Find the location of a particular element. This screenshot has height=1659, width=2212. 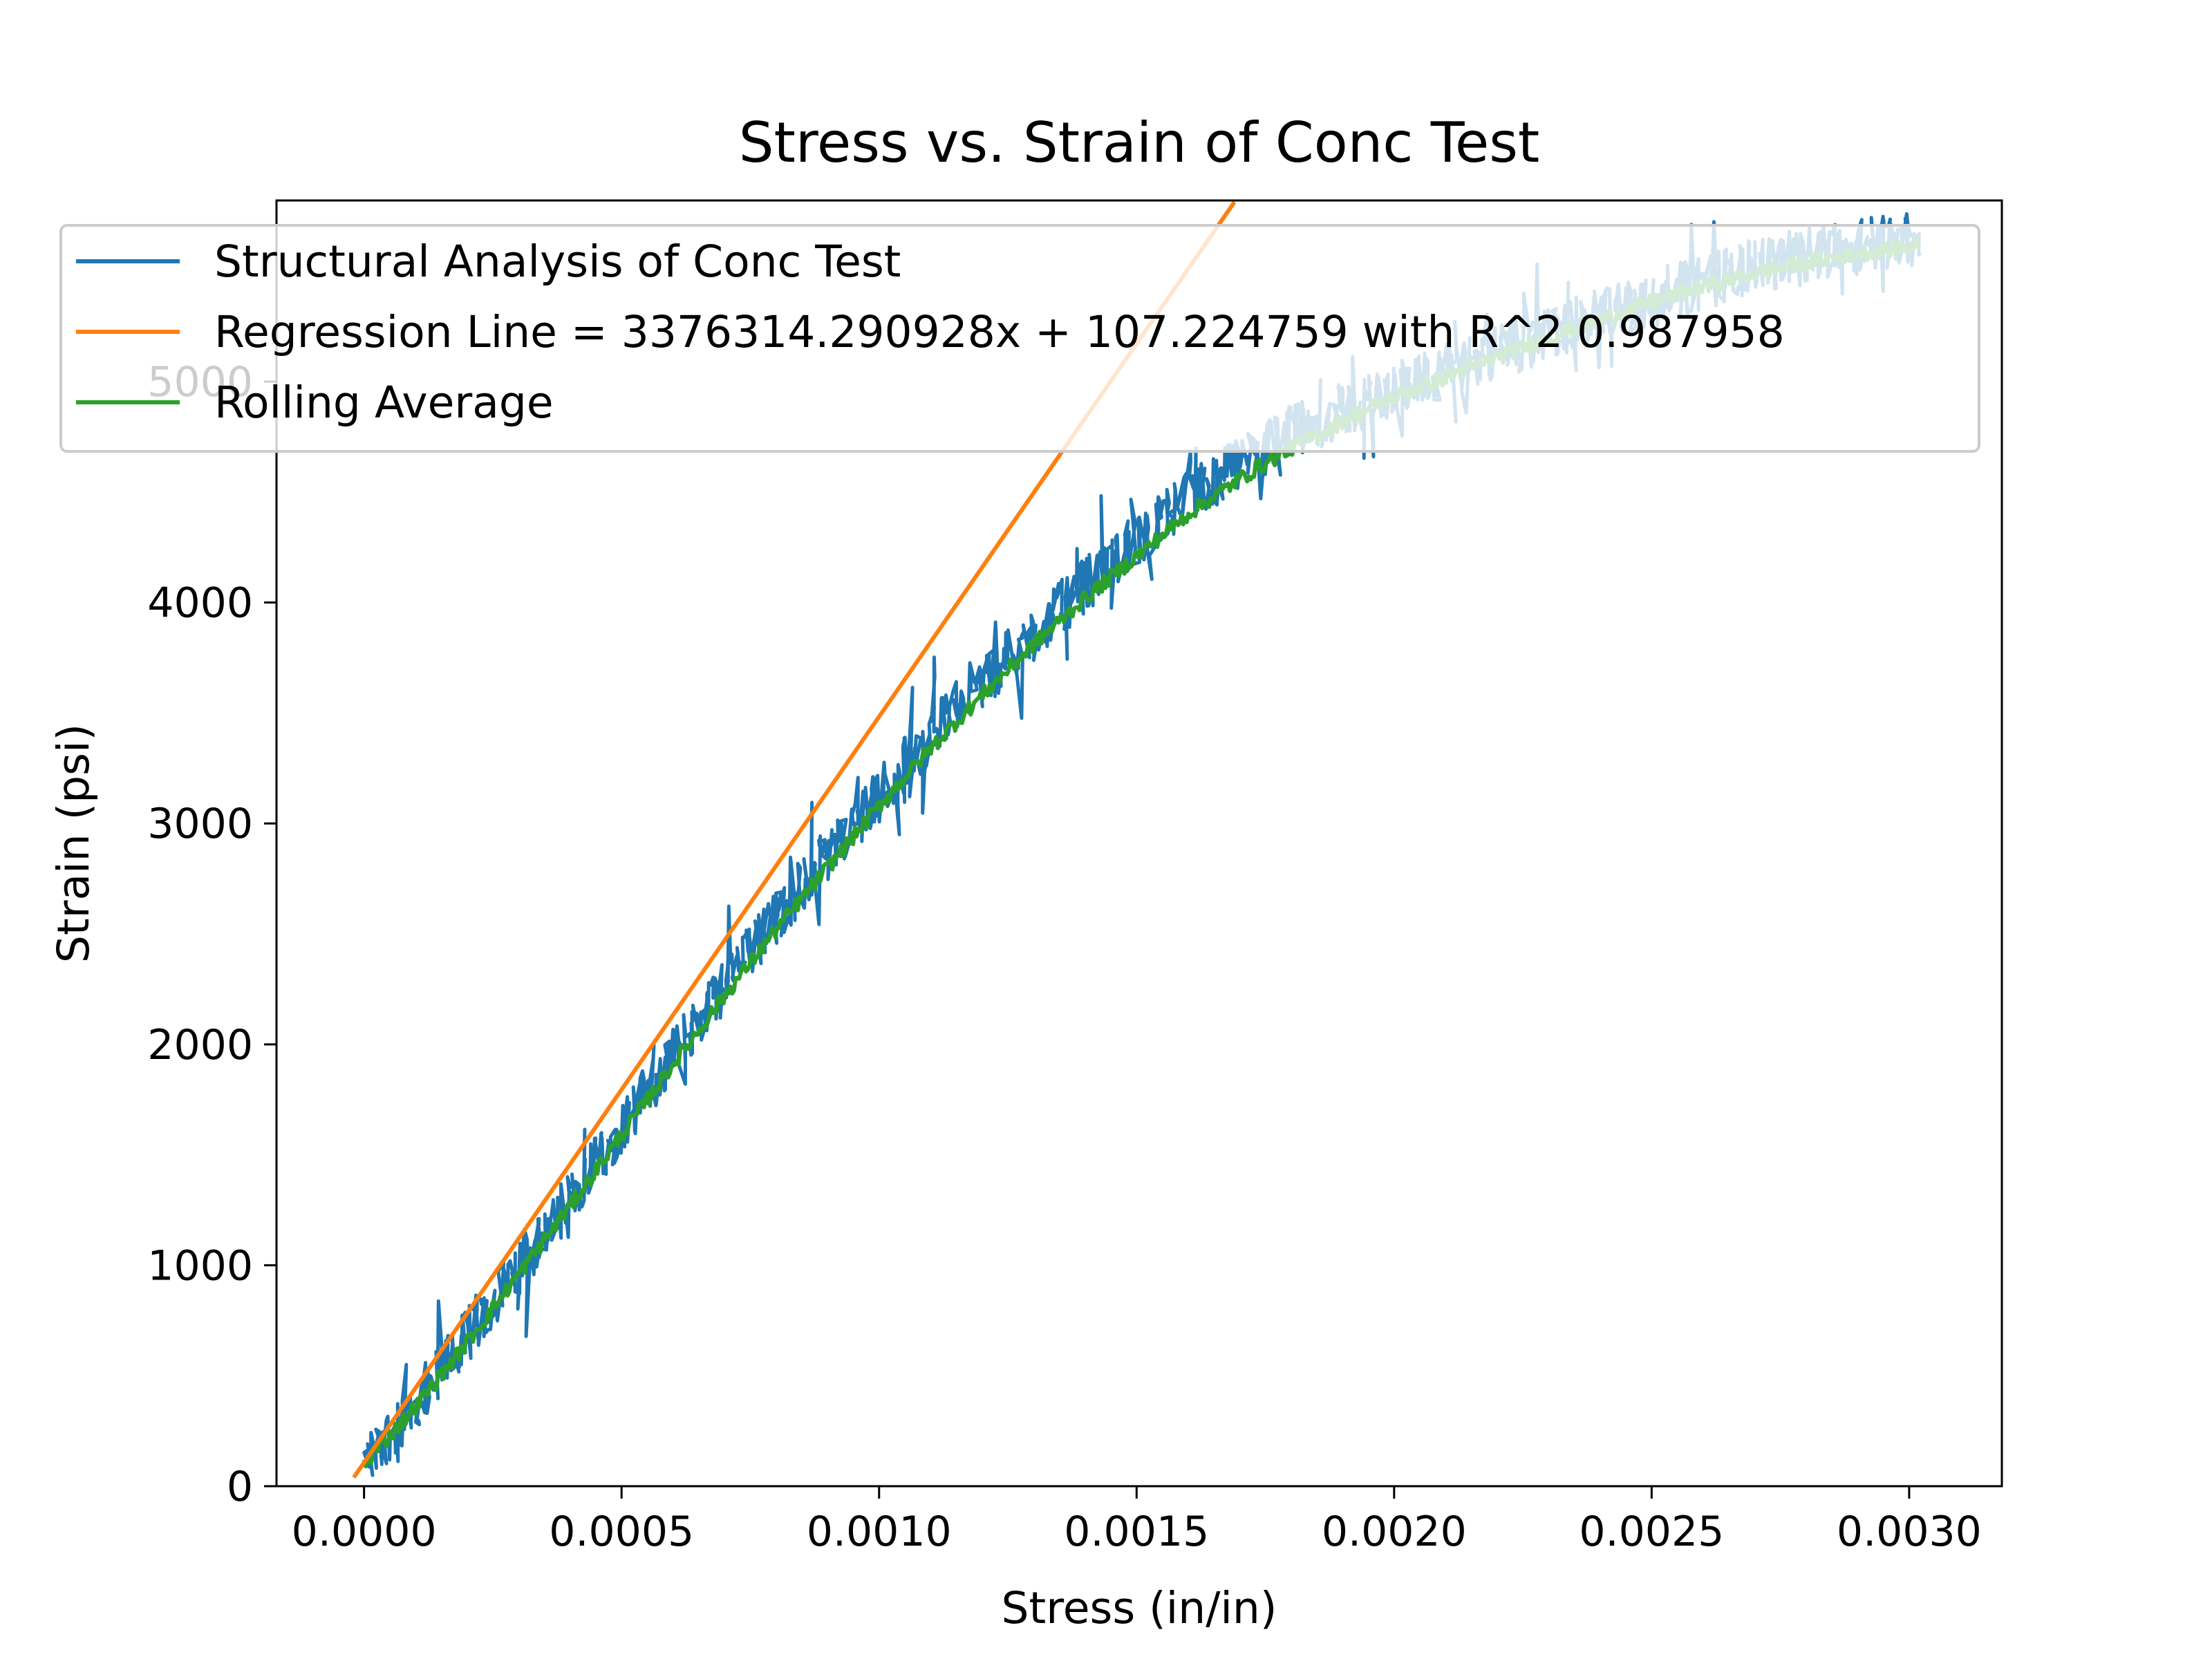

legend-label-structural-analysis: Structural Analysis of Conc Test is located at coordinates (557, 261).